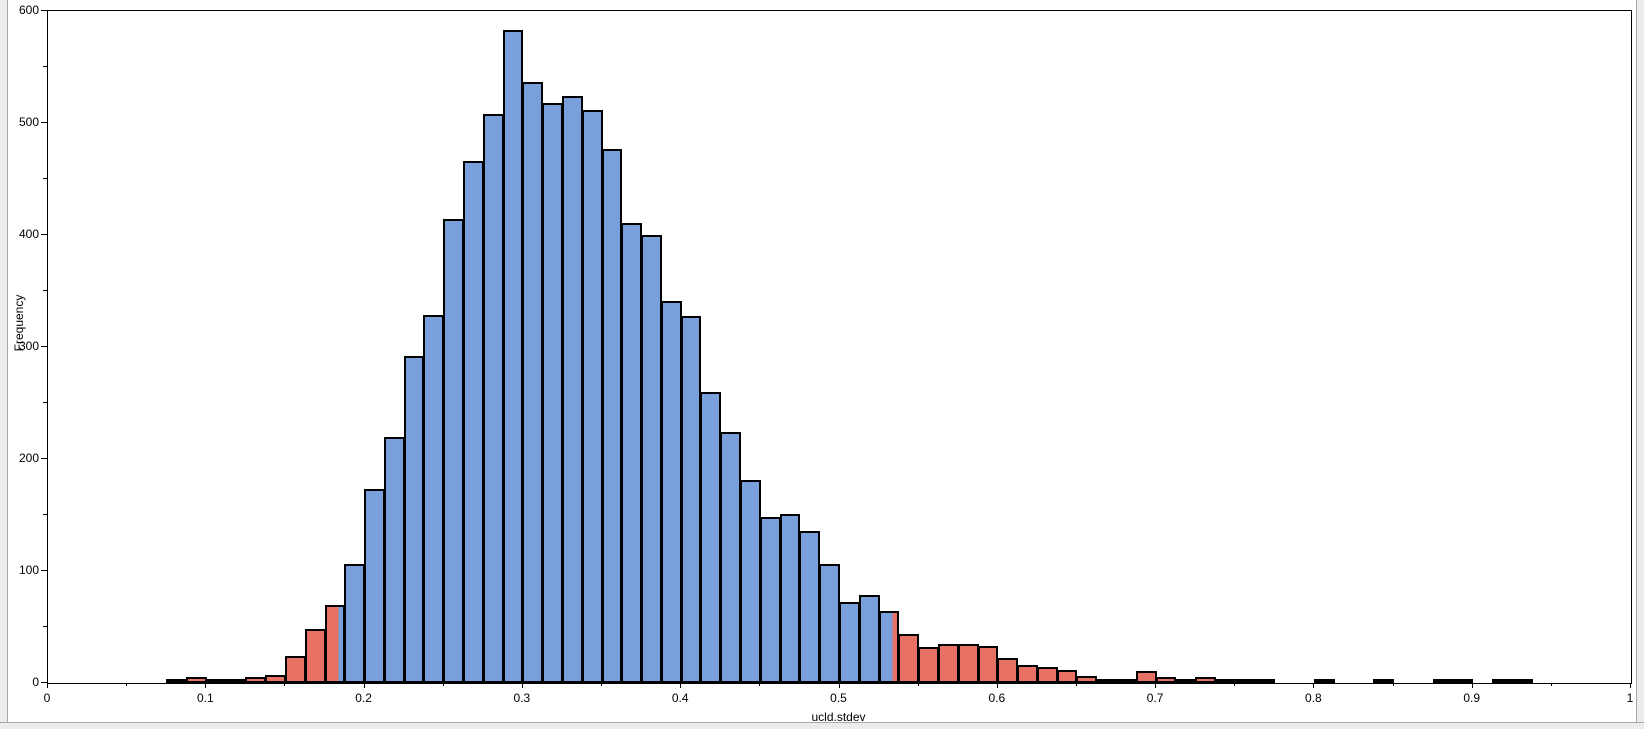  What do you see at coordinates (997, 698) in the screenshot?
I see `x-axis-tick-label: 0.6` at bounding box center [997, 698].